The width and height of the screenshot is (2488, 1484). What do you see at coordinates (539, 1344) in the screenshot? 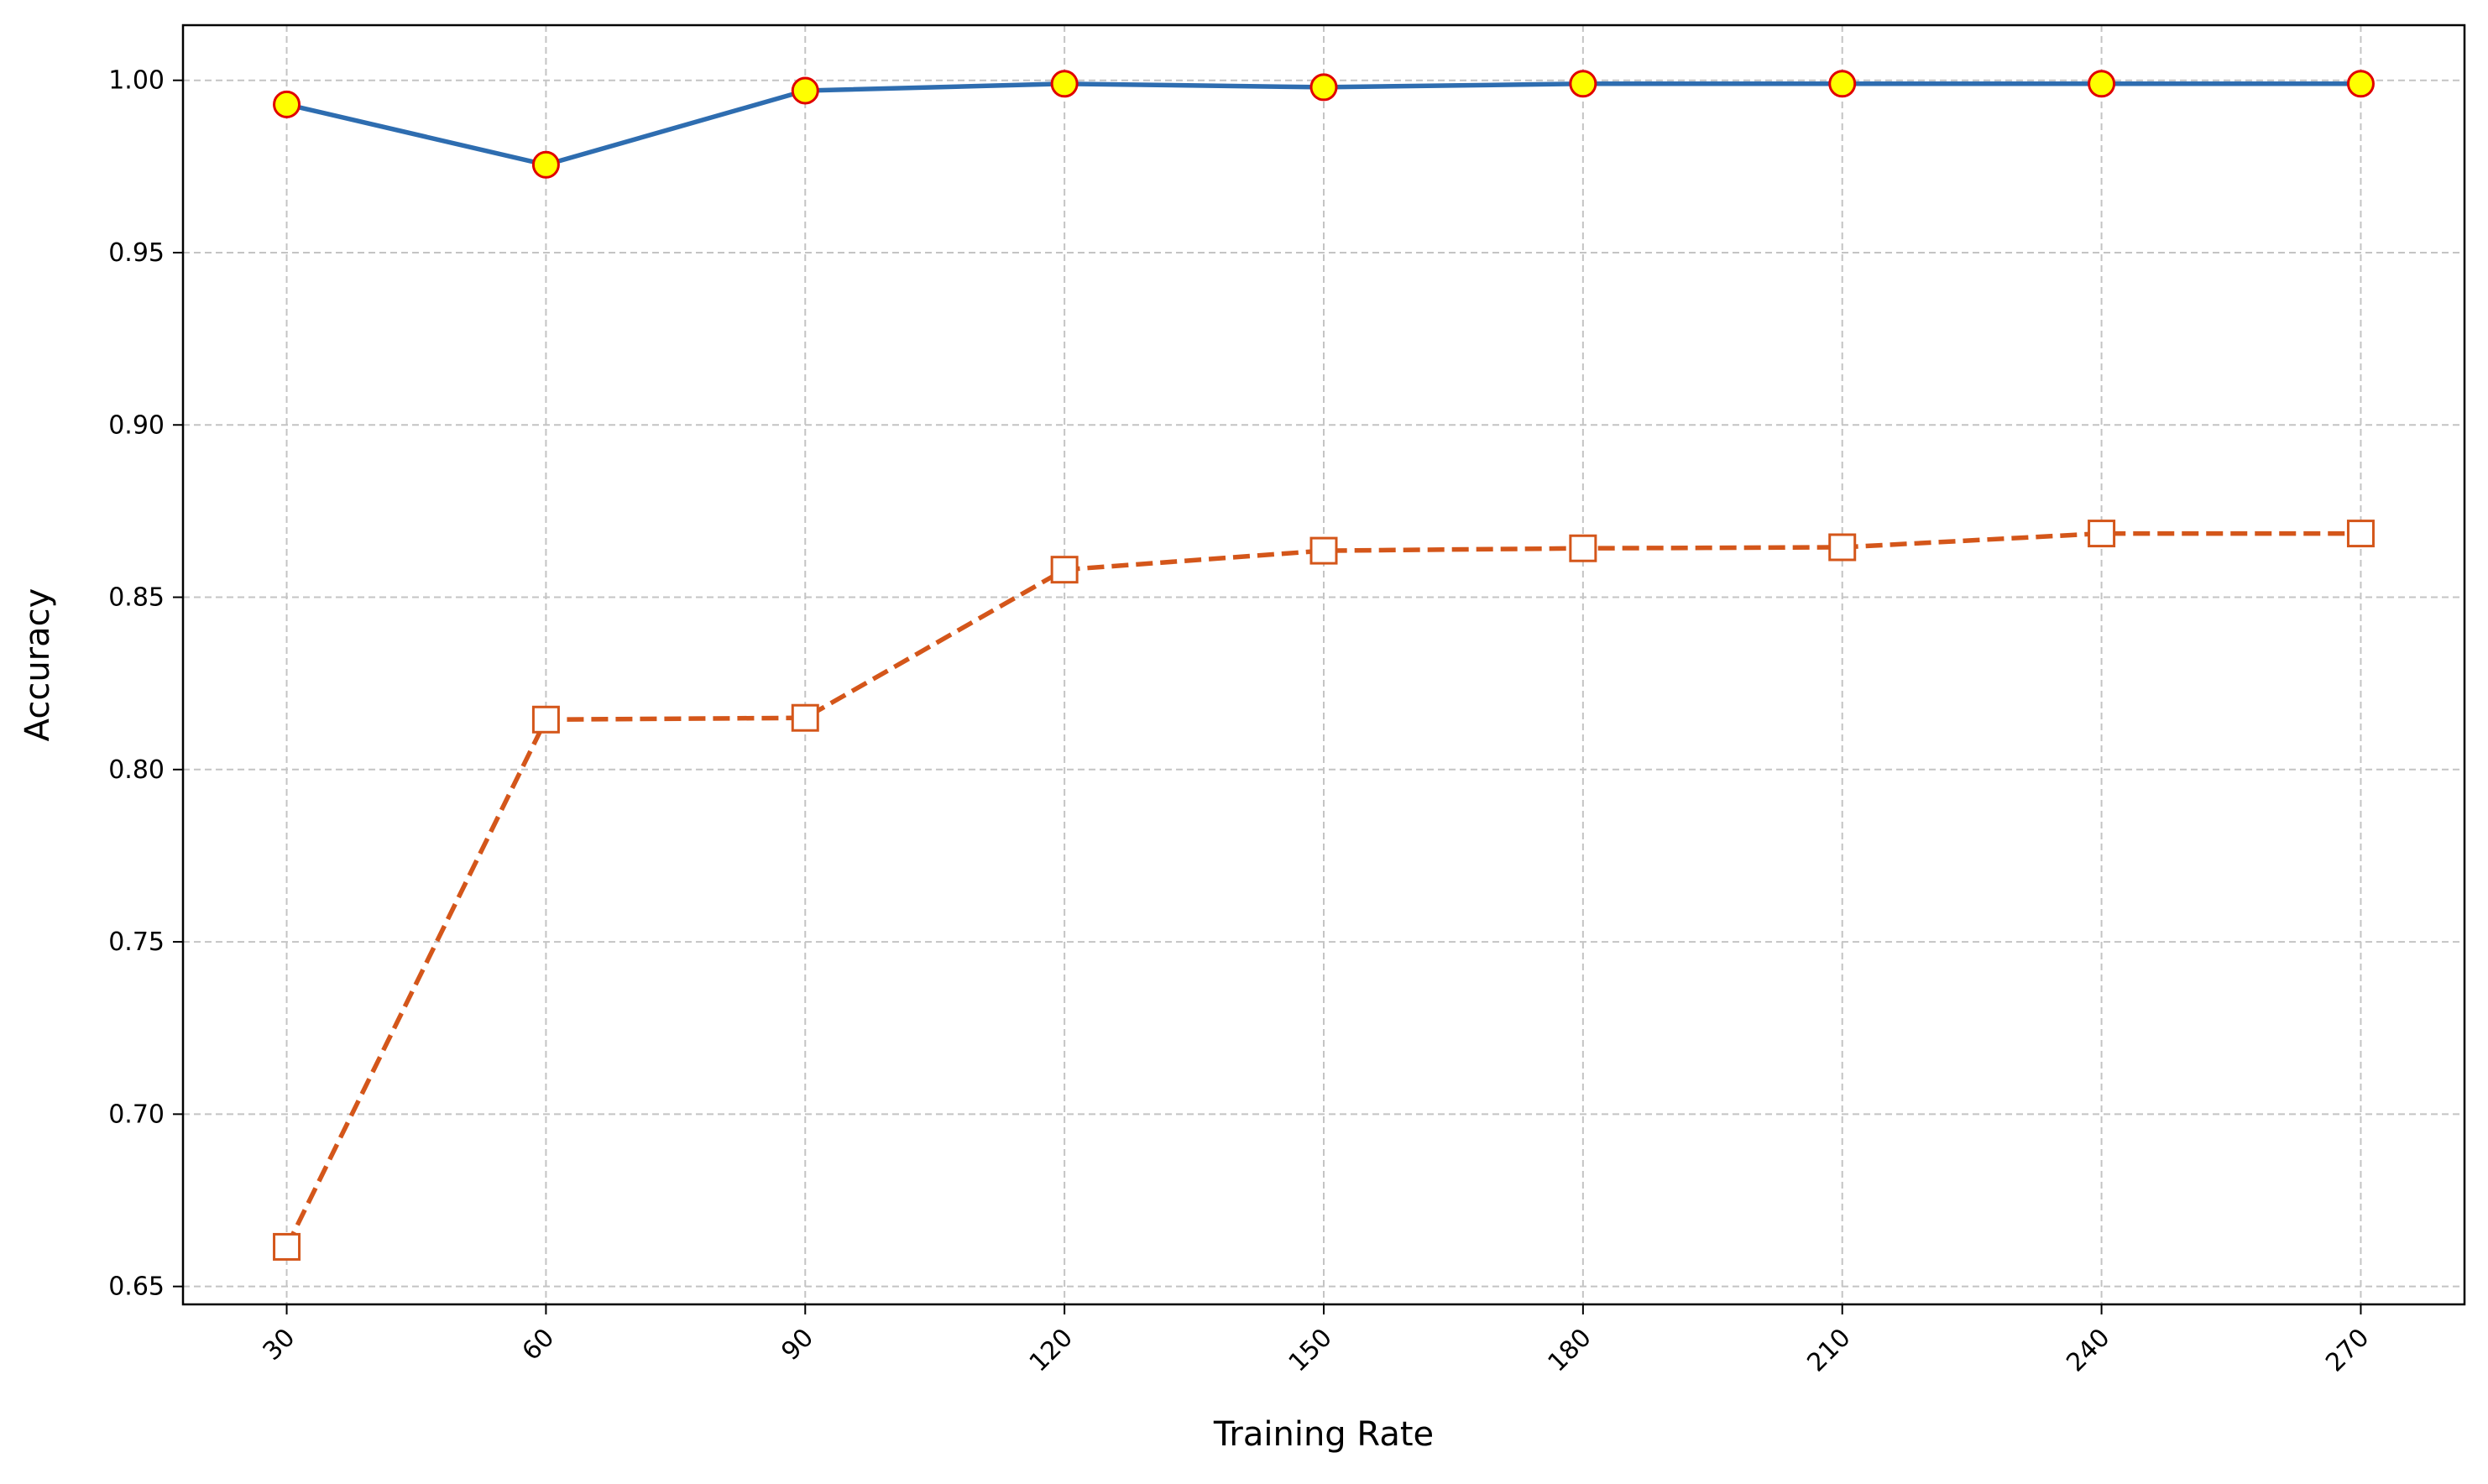
I see `x-tick-label: 60` at bounding box center [539, 1344].